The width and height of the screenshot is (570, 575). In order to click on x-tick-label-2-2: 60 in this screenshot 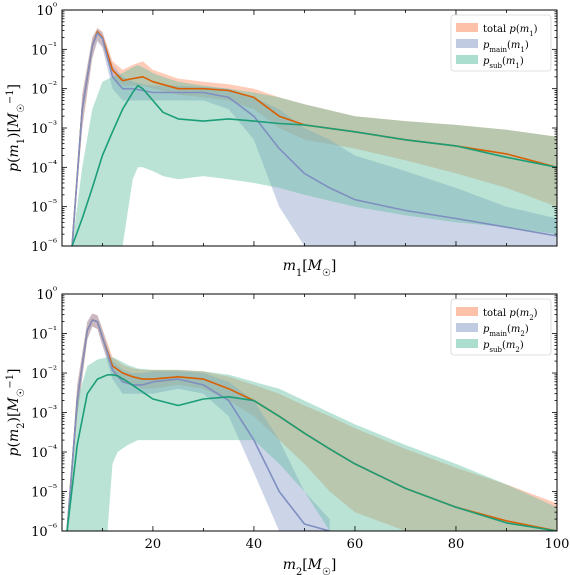, I will do `click(355, 544)`.